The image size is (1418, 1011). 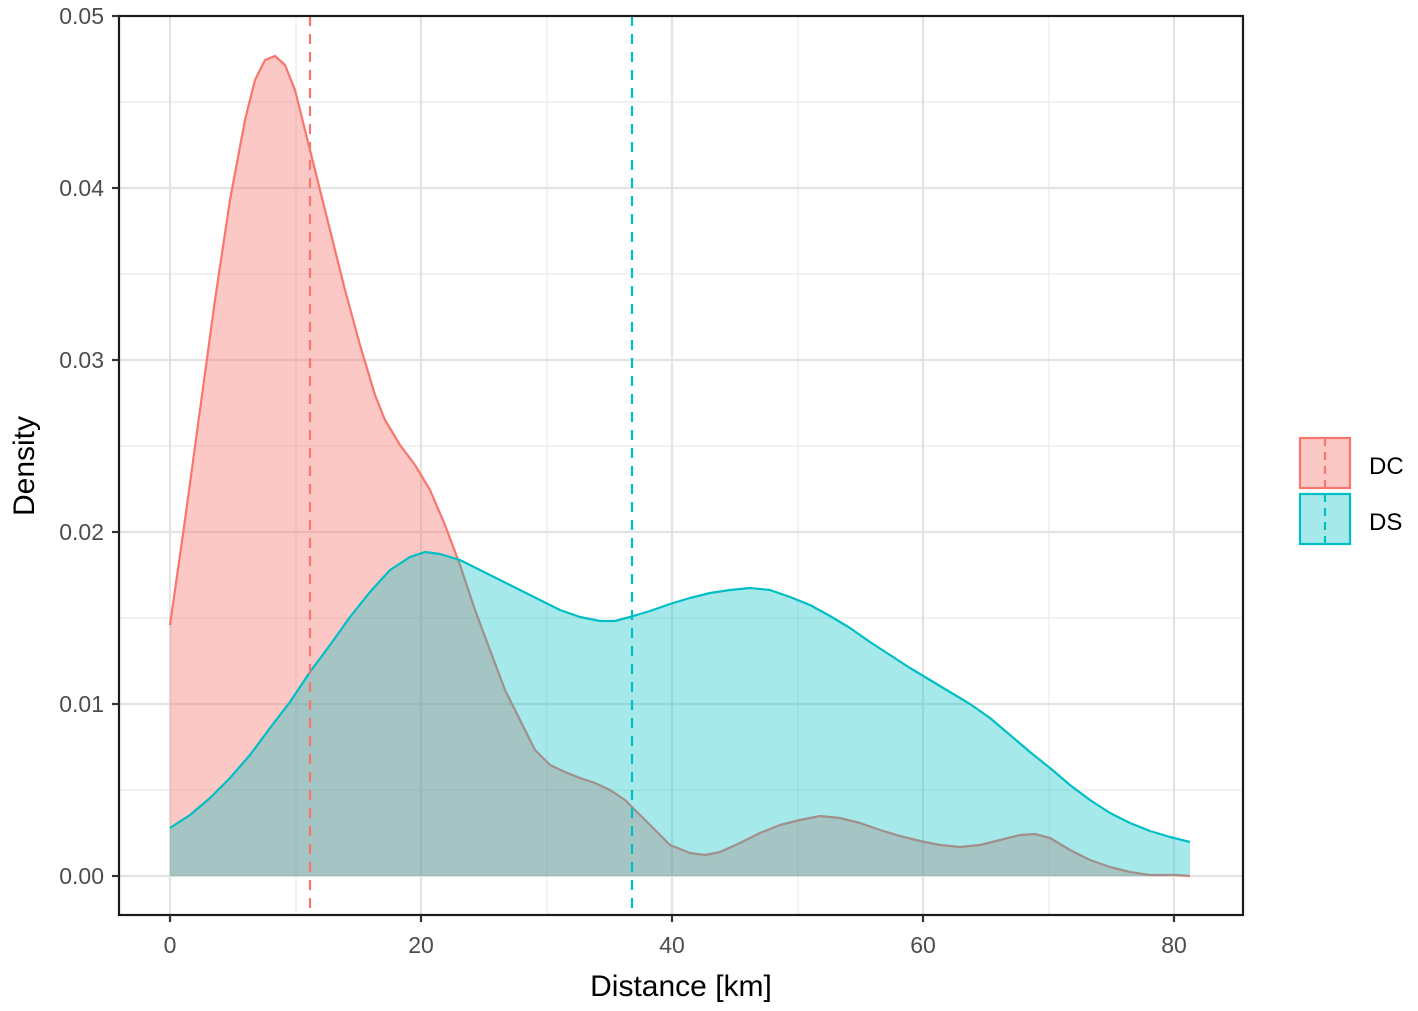 I want to click on x-axis: 0 20 40 60 80, so click(x=675, y=936).